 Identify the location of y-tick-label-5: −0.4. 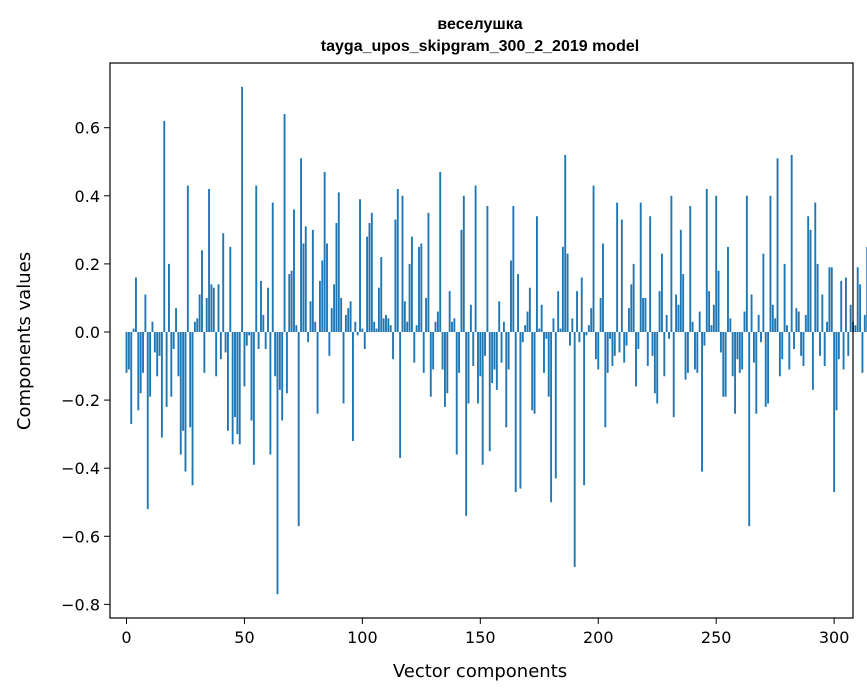
(80, 468).